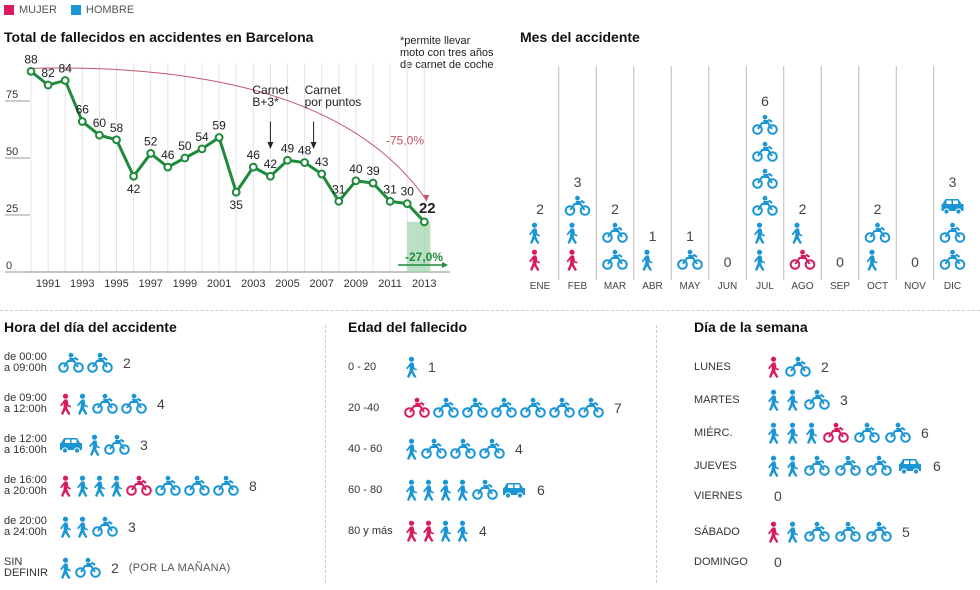  What do you see at coordinates (25, 403) in the screenshot?
I see `row-label: de 09:00 a 12:00h` at bounding box center [25, 403].